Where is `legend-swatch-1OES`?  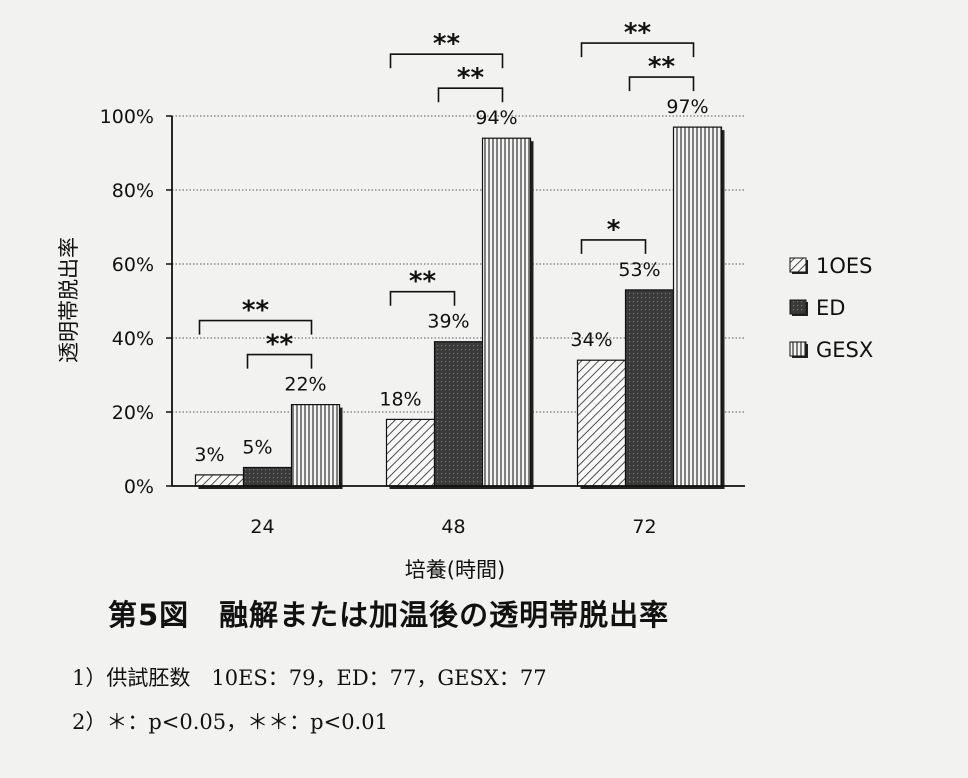
legend-swatch-1OES is located at coordinates (798, 265).